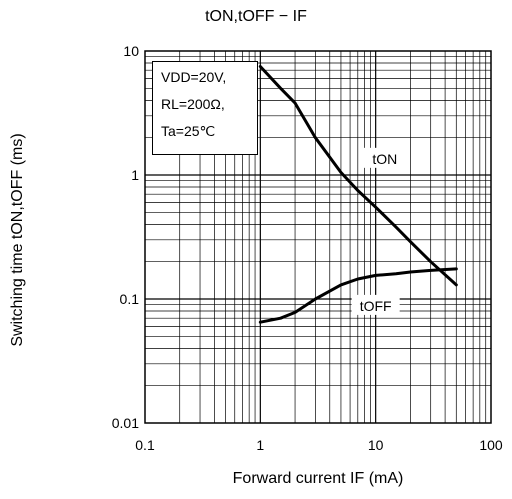 Image resolution: width=512 pixels, height=499 pixels. Describe the element at coordinates (376, 445) in the screenshot. I see `x-tick-label: 10` at that location.